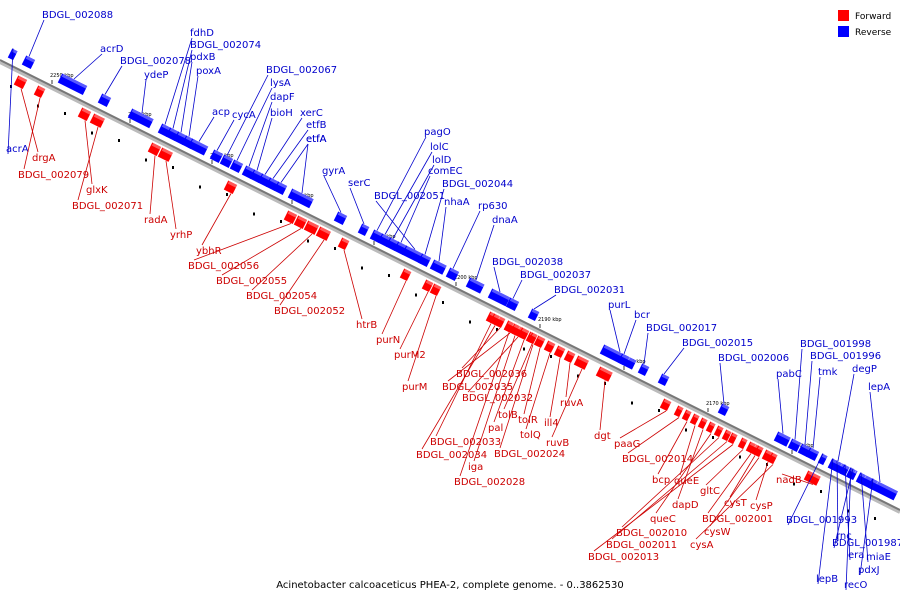  I want to click on forward-gene-label: BDGL_002052, so click(309, 311).